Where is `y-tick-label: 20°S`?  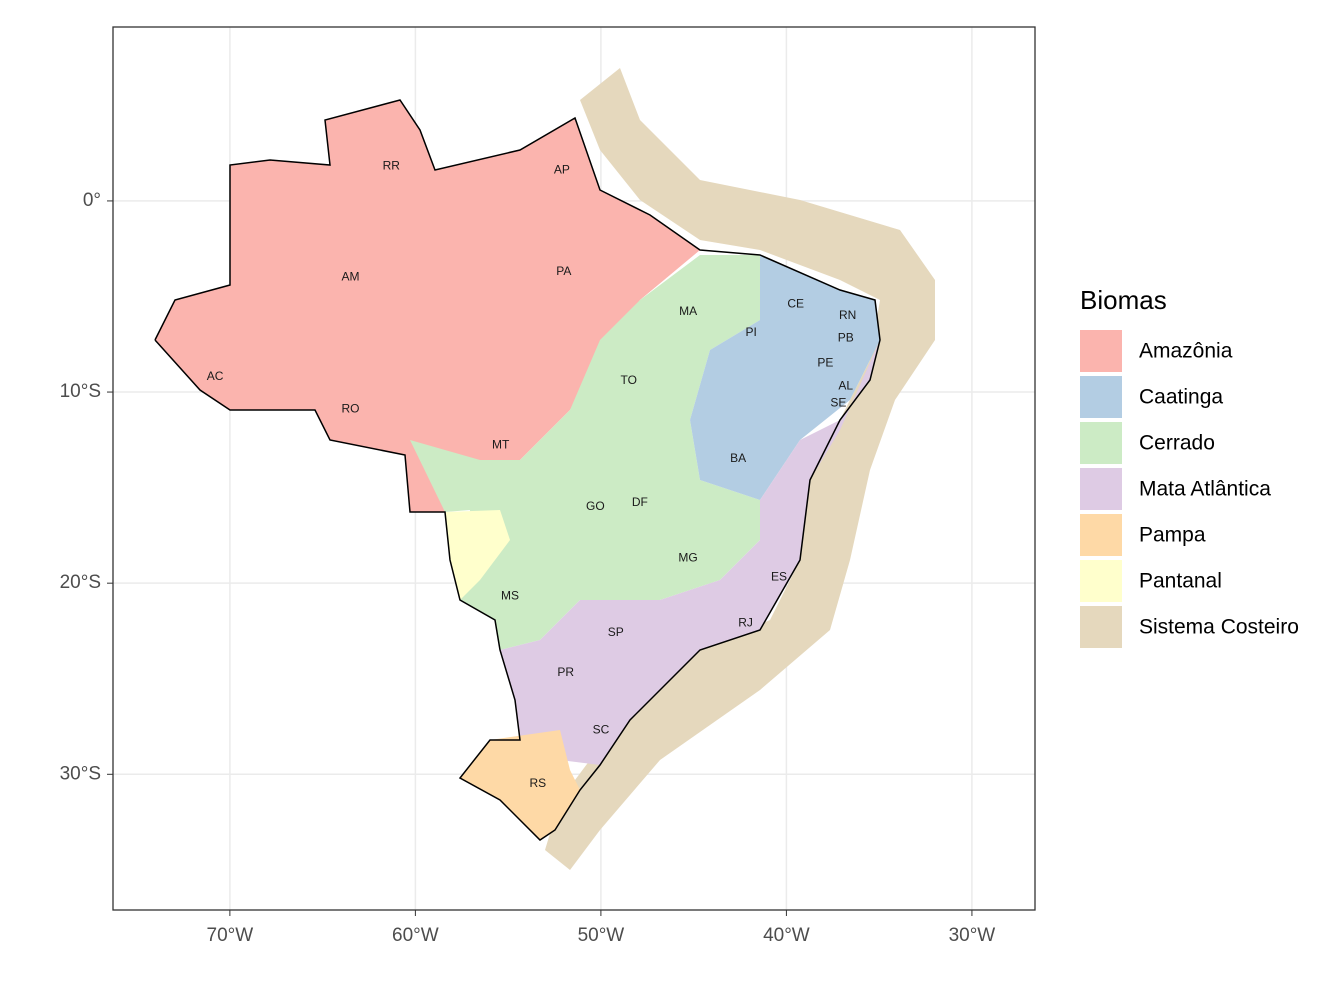
y-tick-label: 20°S is located at coordinates (80, 582).